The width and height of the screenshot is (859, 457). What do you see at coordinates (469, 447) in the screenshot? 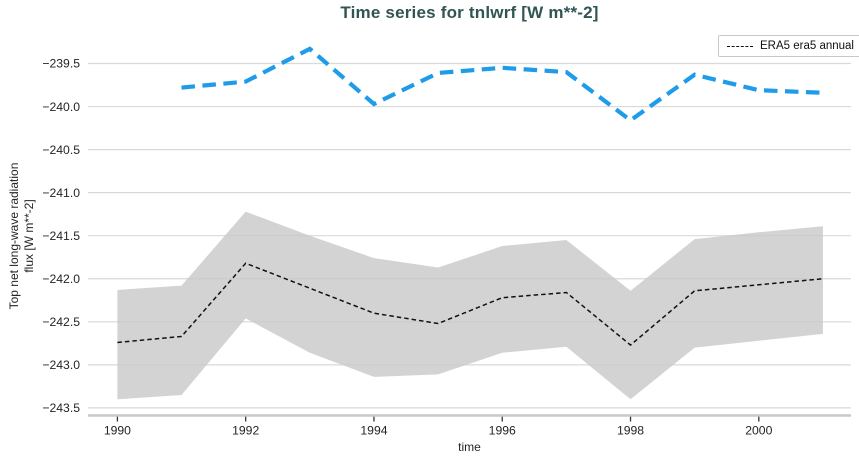
I see `x-axis-label: time` at bounding box center [469, 447].